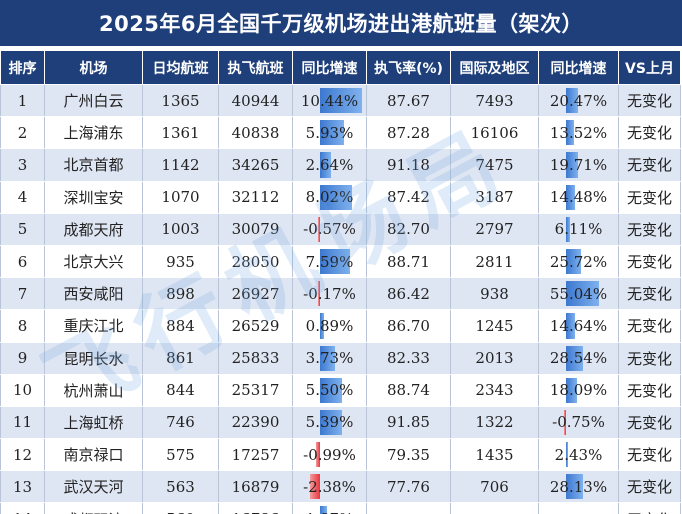  Describe the element at coordinates (578, 454) in the screenshot. I see `intl-yoy-growth-cell-value: 2.43%` at that location.